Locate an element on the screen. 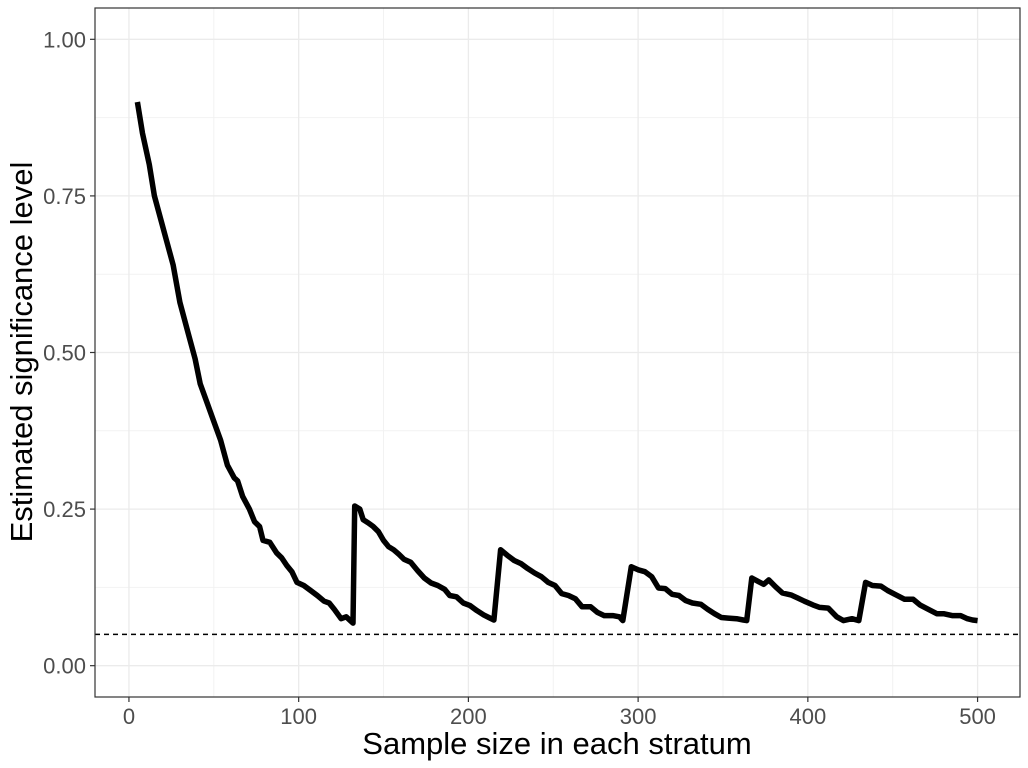 This screenshot has width=1028, height=768. x-tick-label: 500 is located at coordinates (977, 716).